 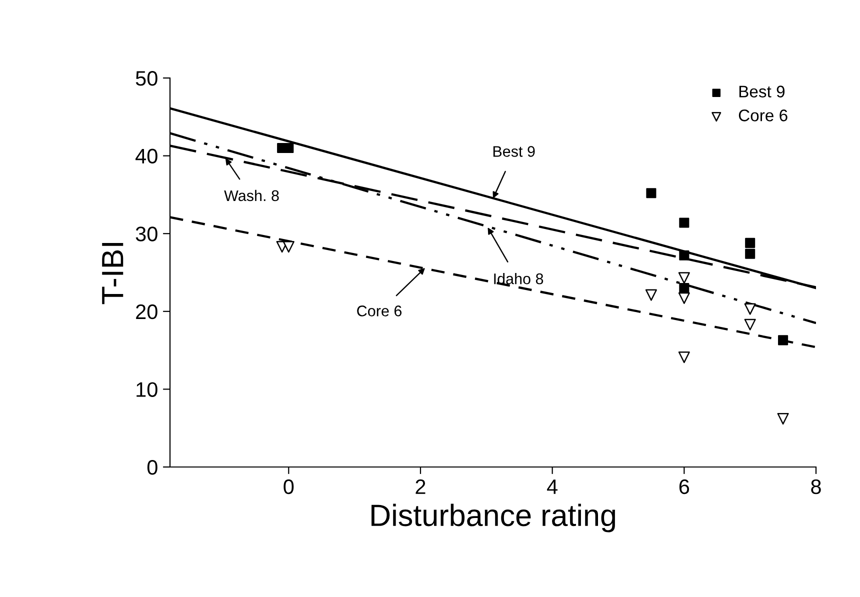 What do you see at coordinates (147, 312) in the screenshot?
I see `y-tick-label: 20` at bounding box center [147, 312].